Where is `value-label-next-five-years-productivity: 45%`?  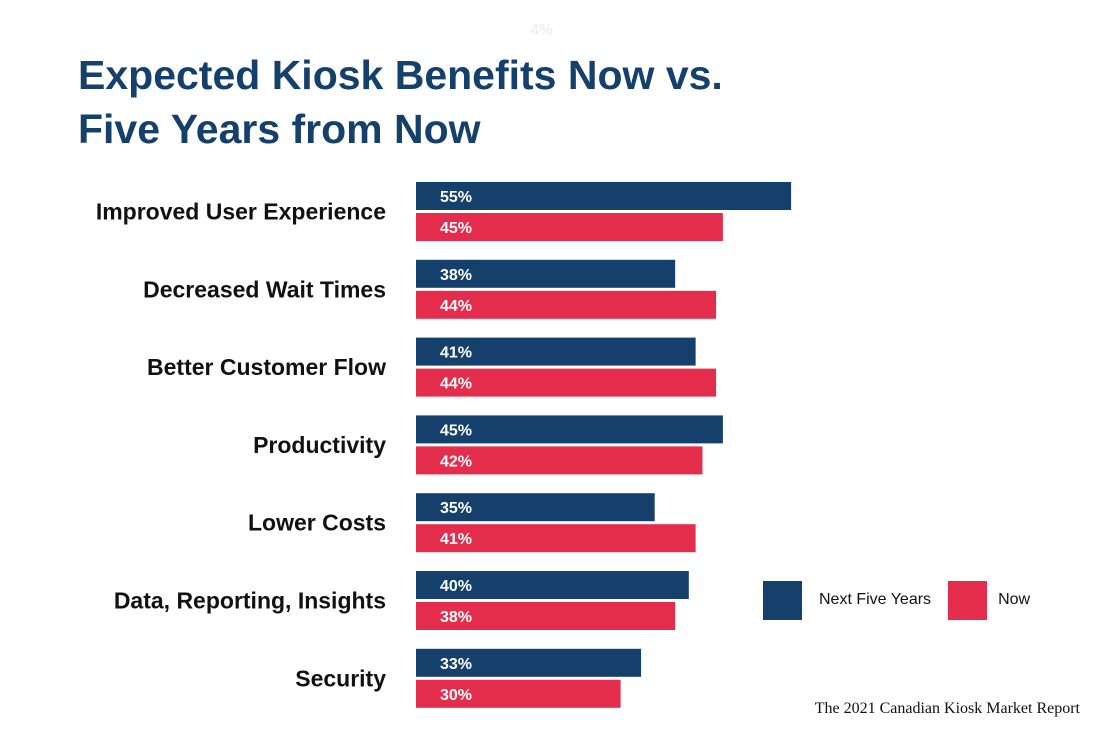 value-label-next-five-years-productivity: 45% is located at coordinates (456, 430).